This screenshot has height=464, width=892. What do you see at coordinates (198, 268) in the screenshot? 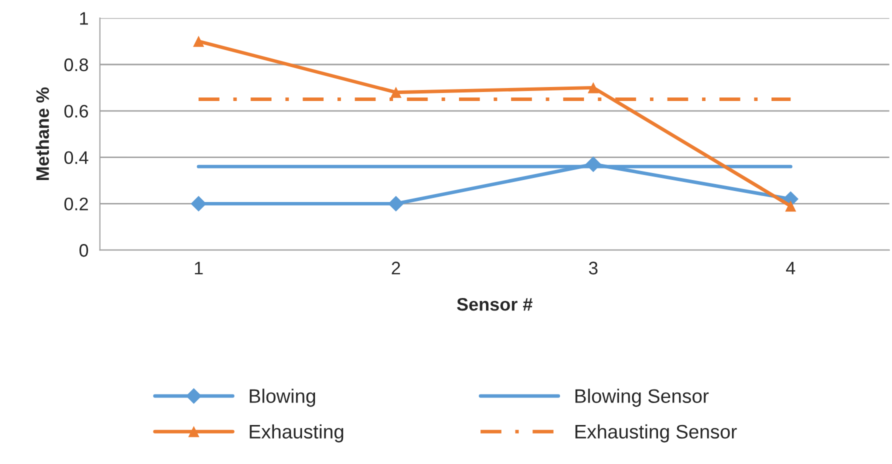
I see `x-tick-label: 1` at bounding box center [198, 268].